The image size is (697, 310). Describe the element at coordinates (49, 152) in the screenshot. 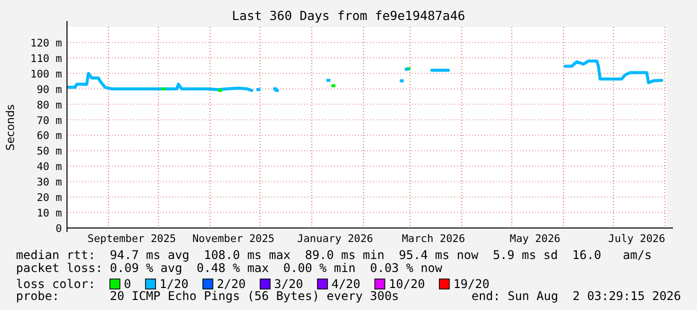

I see `y-tick-label: 50 m` at that location.